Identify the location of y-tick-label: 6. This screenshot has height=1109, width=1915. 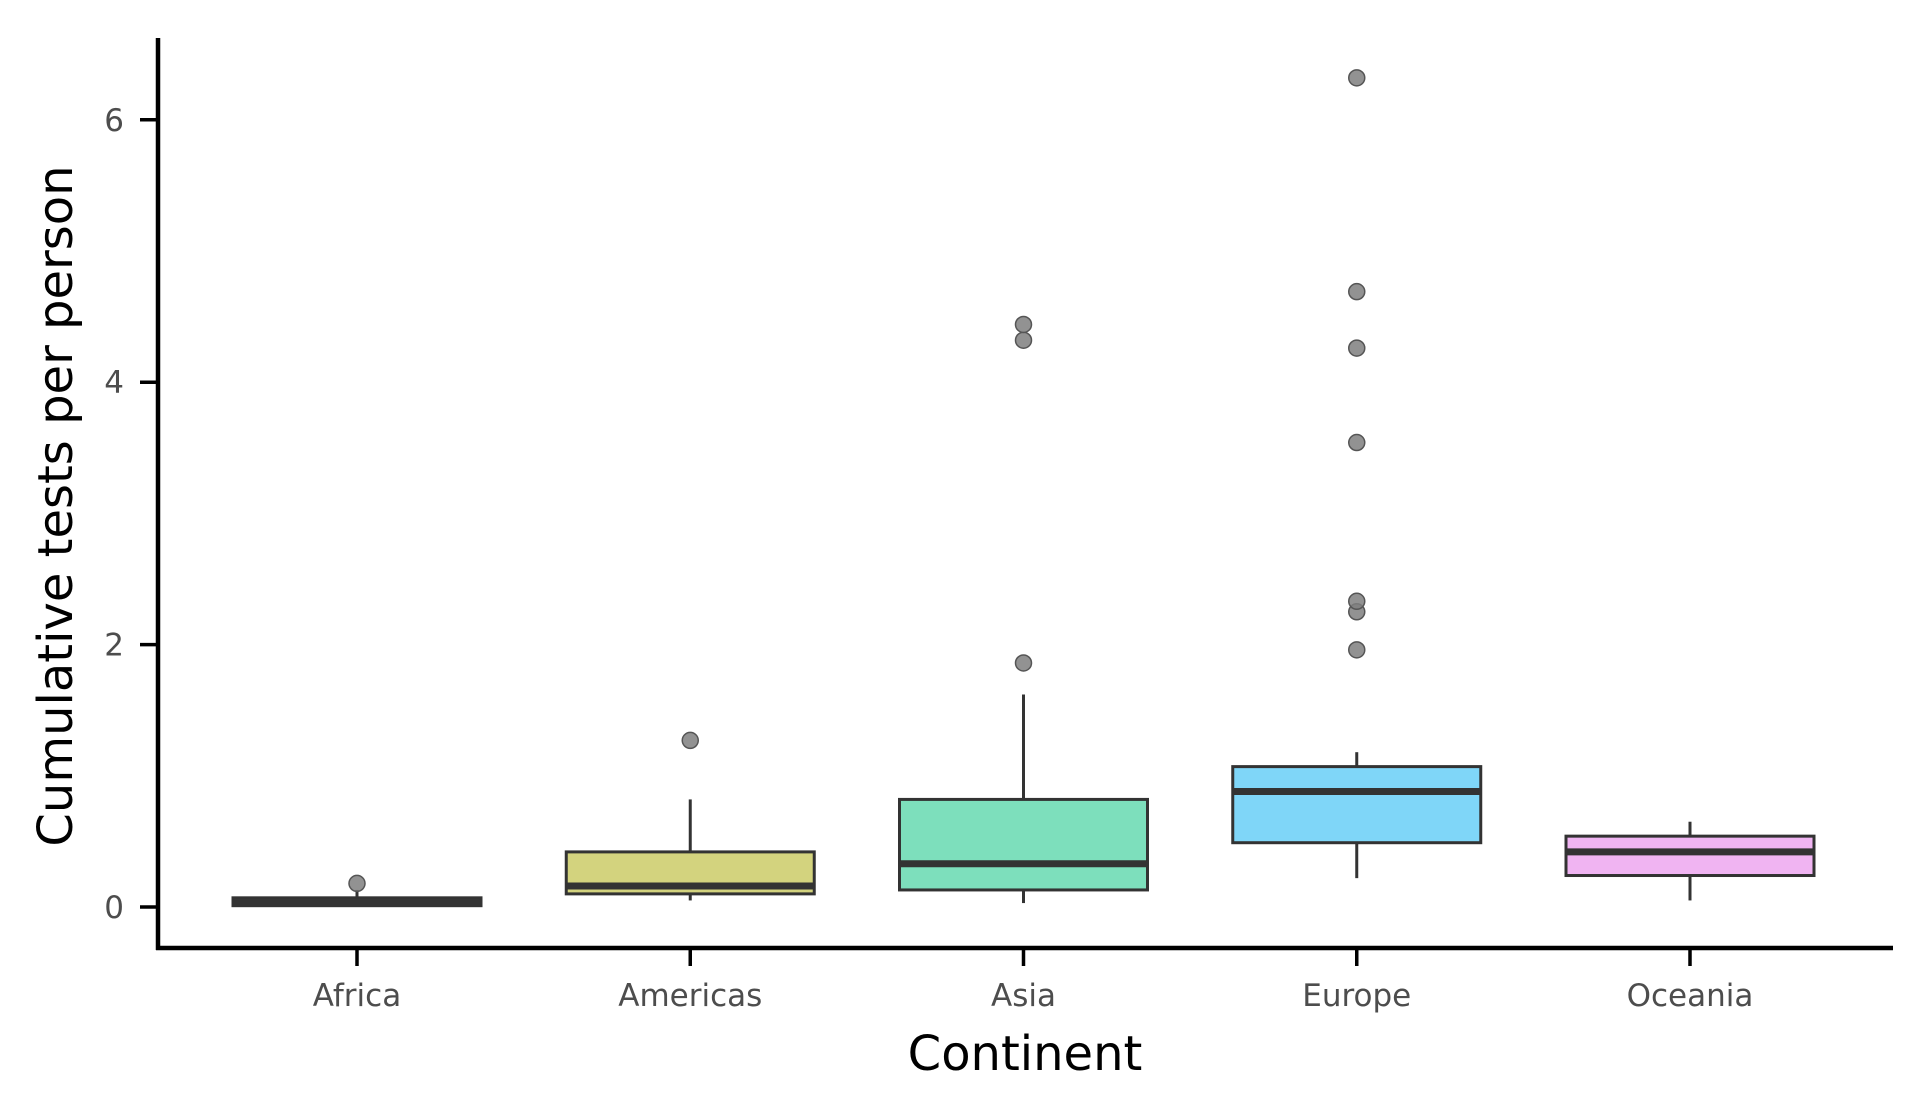
(114, 121).